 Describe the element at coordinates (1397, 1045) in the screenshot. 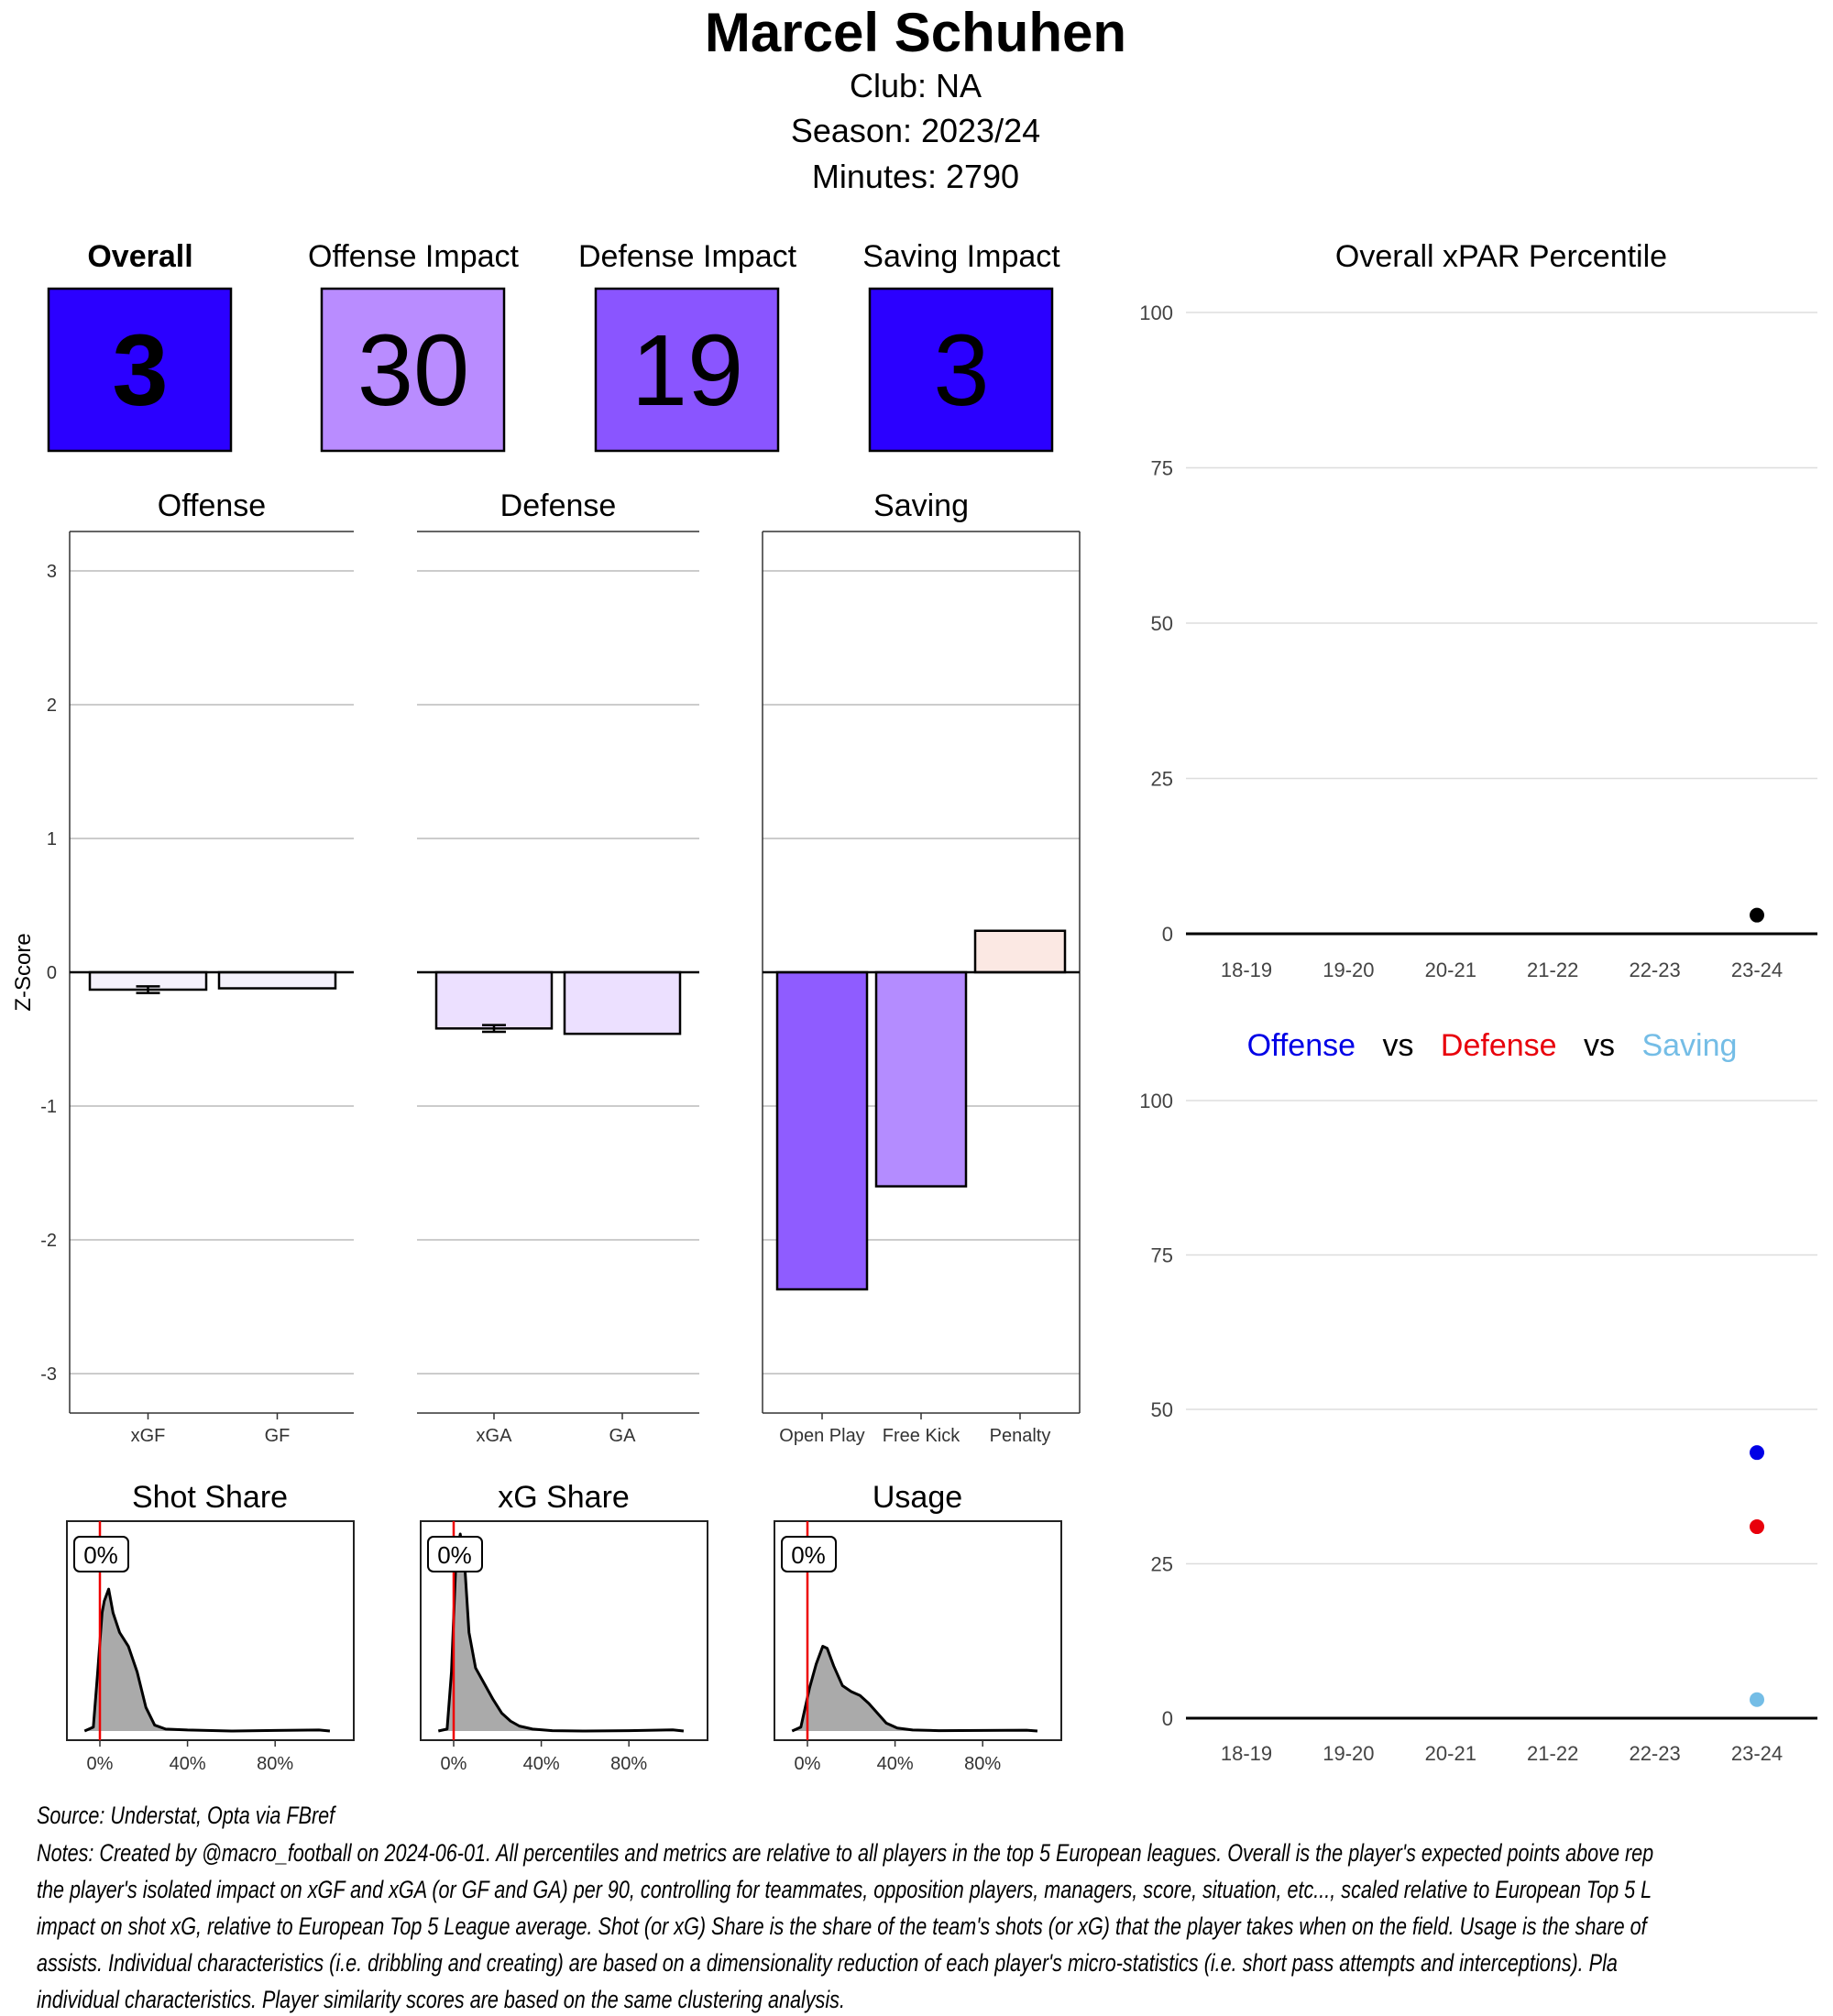

I see `legend-vs-1: vs` at that location.